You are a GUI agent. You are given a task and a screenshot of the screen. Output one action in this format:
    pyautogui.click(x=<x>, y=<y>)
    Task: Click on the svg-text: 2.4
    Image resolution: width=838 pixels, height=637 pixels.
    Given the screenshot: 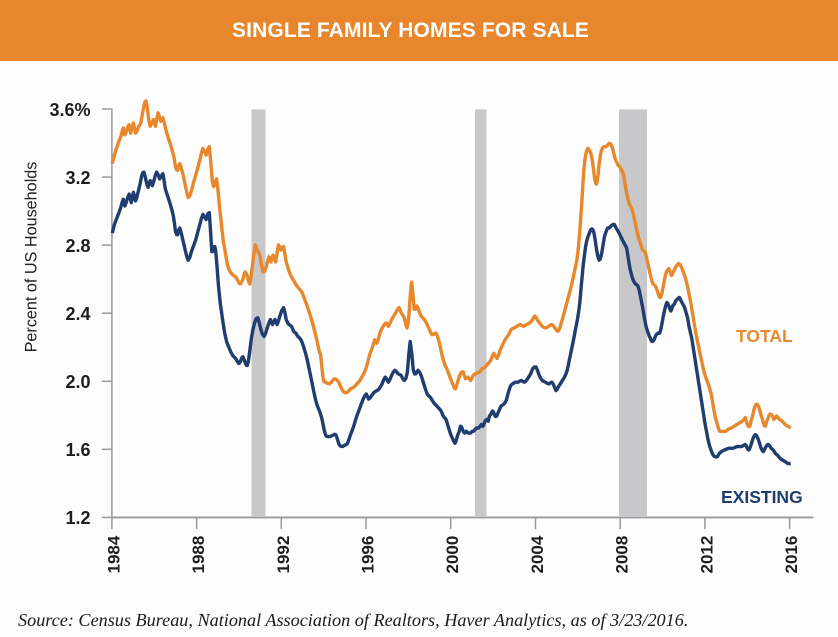 What is the action you would take?
    pyautogui.click(x=77, y=314)
    